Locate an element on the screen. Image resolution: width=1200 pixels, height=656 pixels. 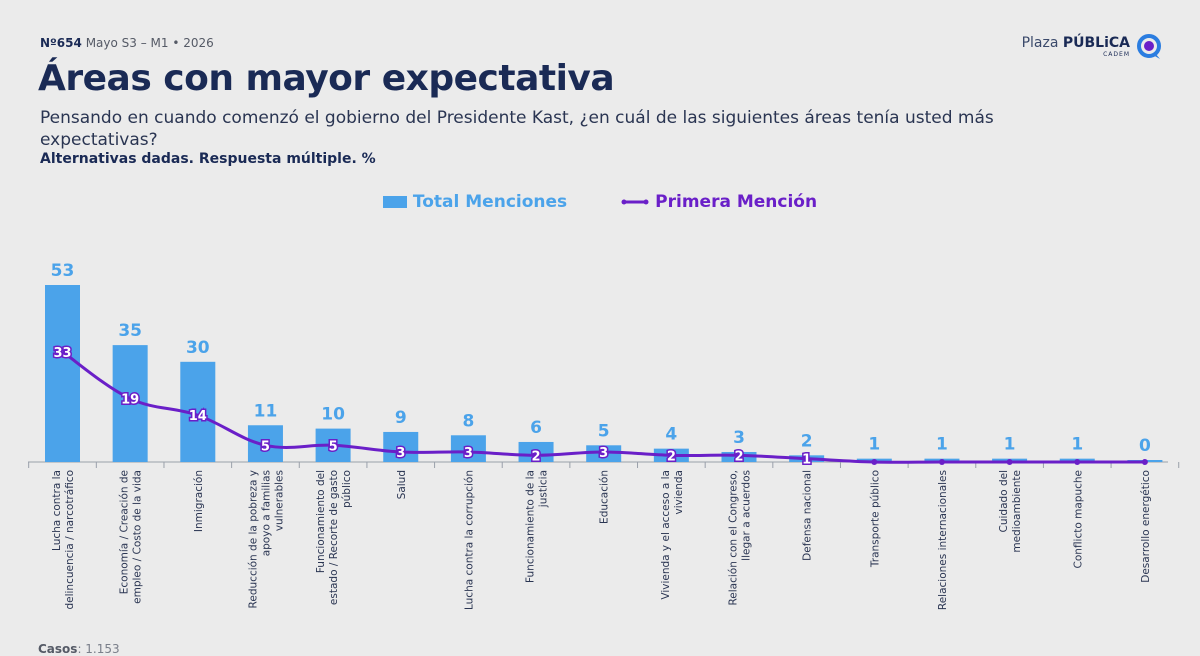
category-label-5: Salud is located at coordinates (402, 484).